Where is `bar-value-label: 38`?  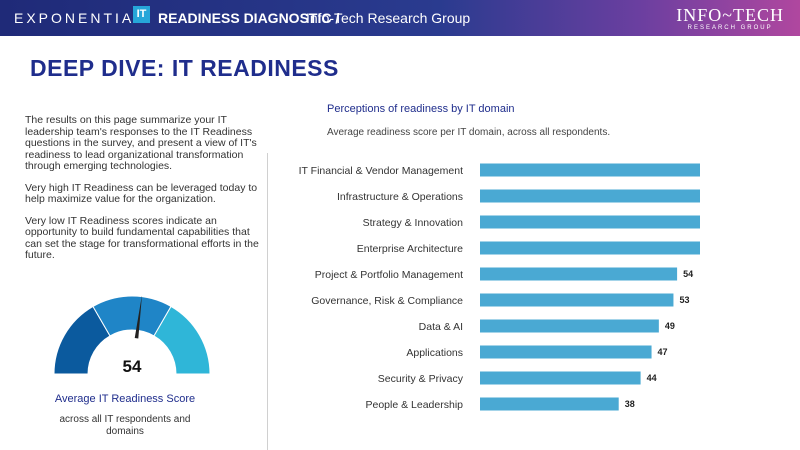
bar-value-label: 38 is located at coordinates (630, 404).